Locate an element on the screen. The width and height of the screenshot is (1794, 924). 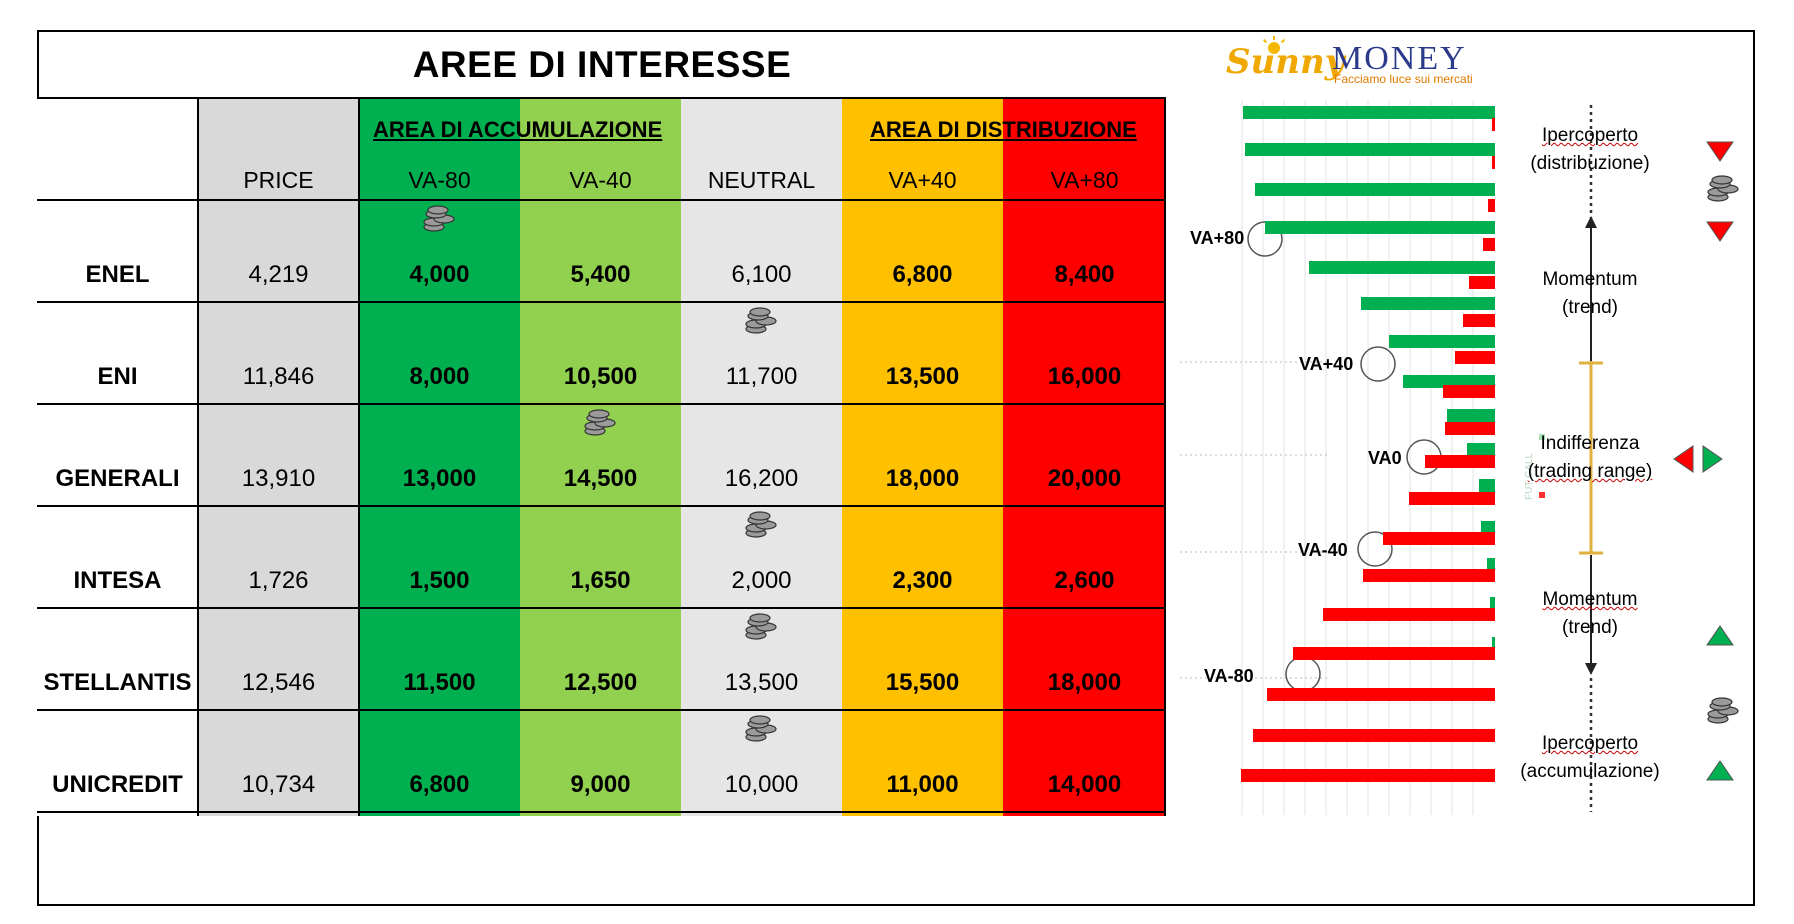
table-cell: 2,300 is located at coordinates (922, 580).